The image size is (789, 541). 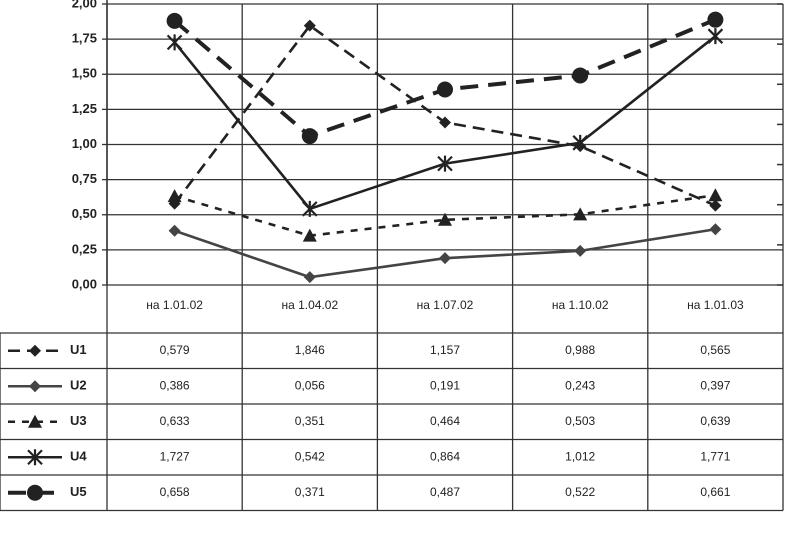 What do you see at coordinates (84, 213) in the screenshot?
I see `y-tick-label: 0,50` at bounding box center [84, 213].